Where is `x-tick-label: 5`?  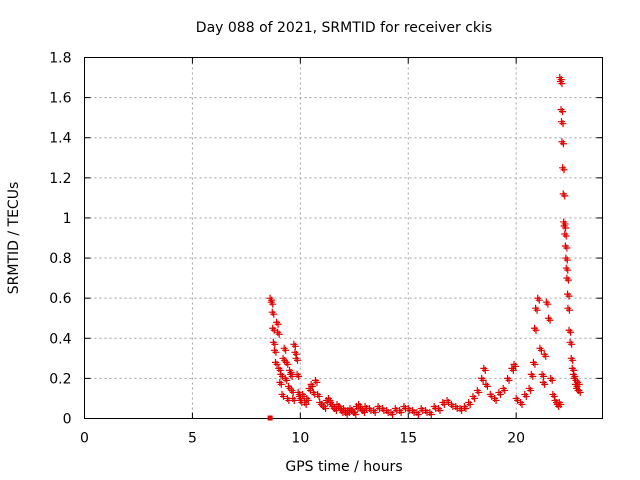 x-tick-label: 5 is located at coordinates (192, 439).